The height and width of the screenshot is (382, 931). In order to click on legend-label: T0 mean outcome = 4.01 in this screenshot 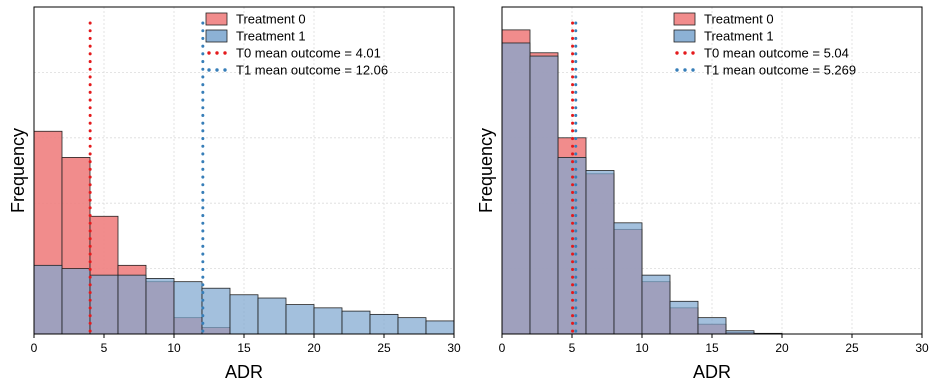, I will do `click(308, 53)`.